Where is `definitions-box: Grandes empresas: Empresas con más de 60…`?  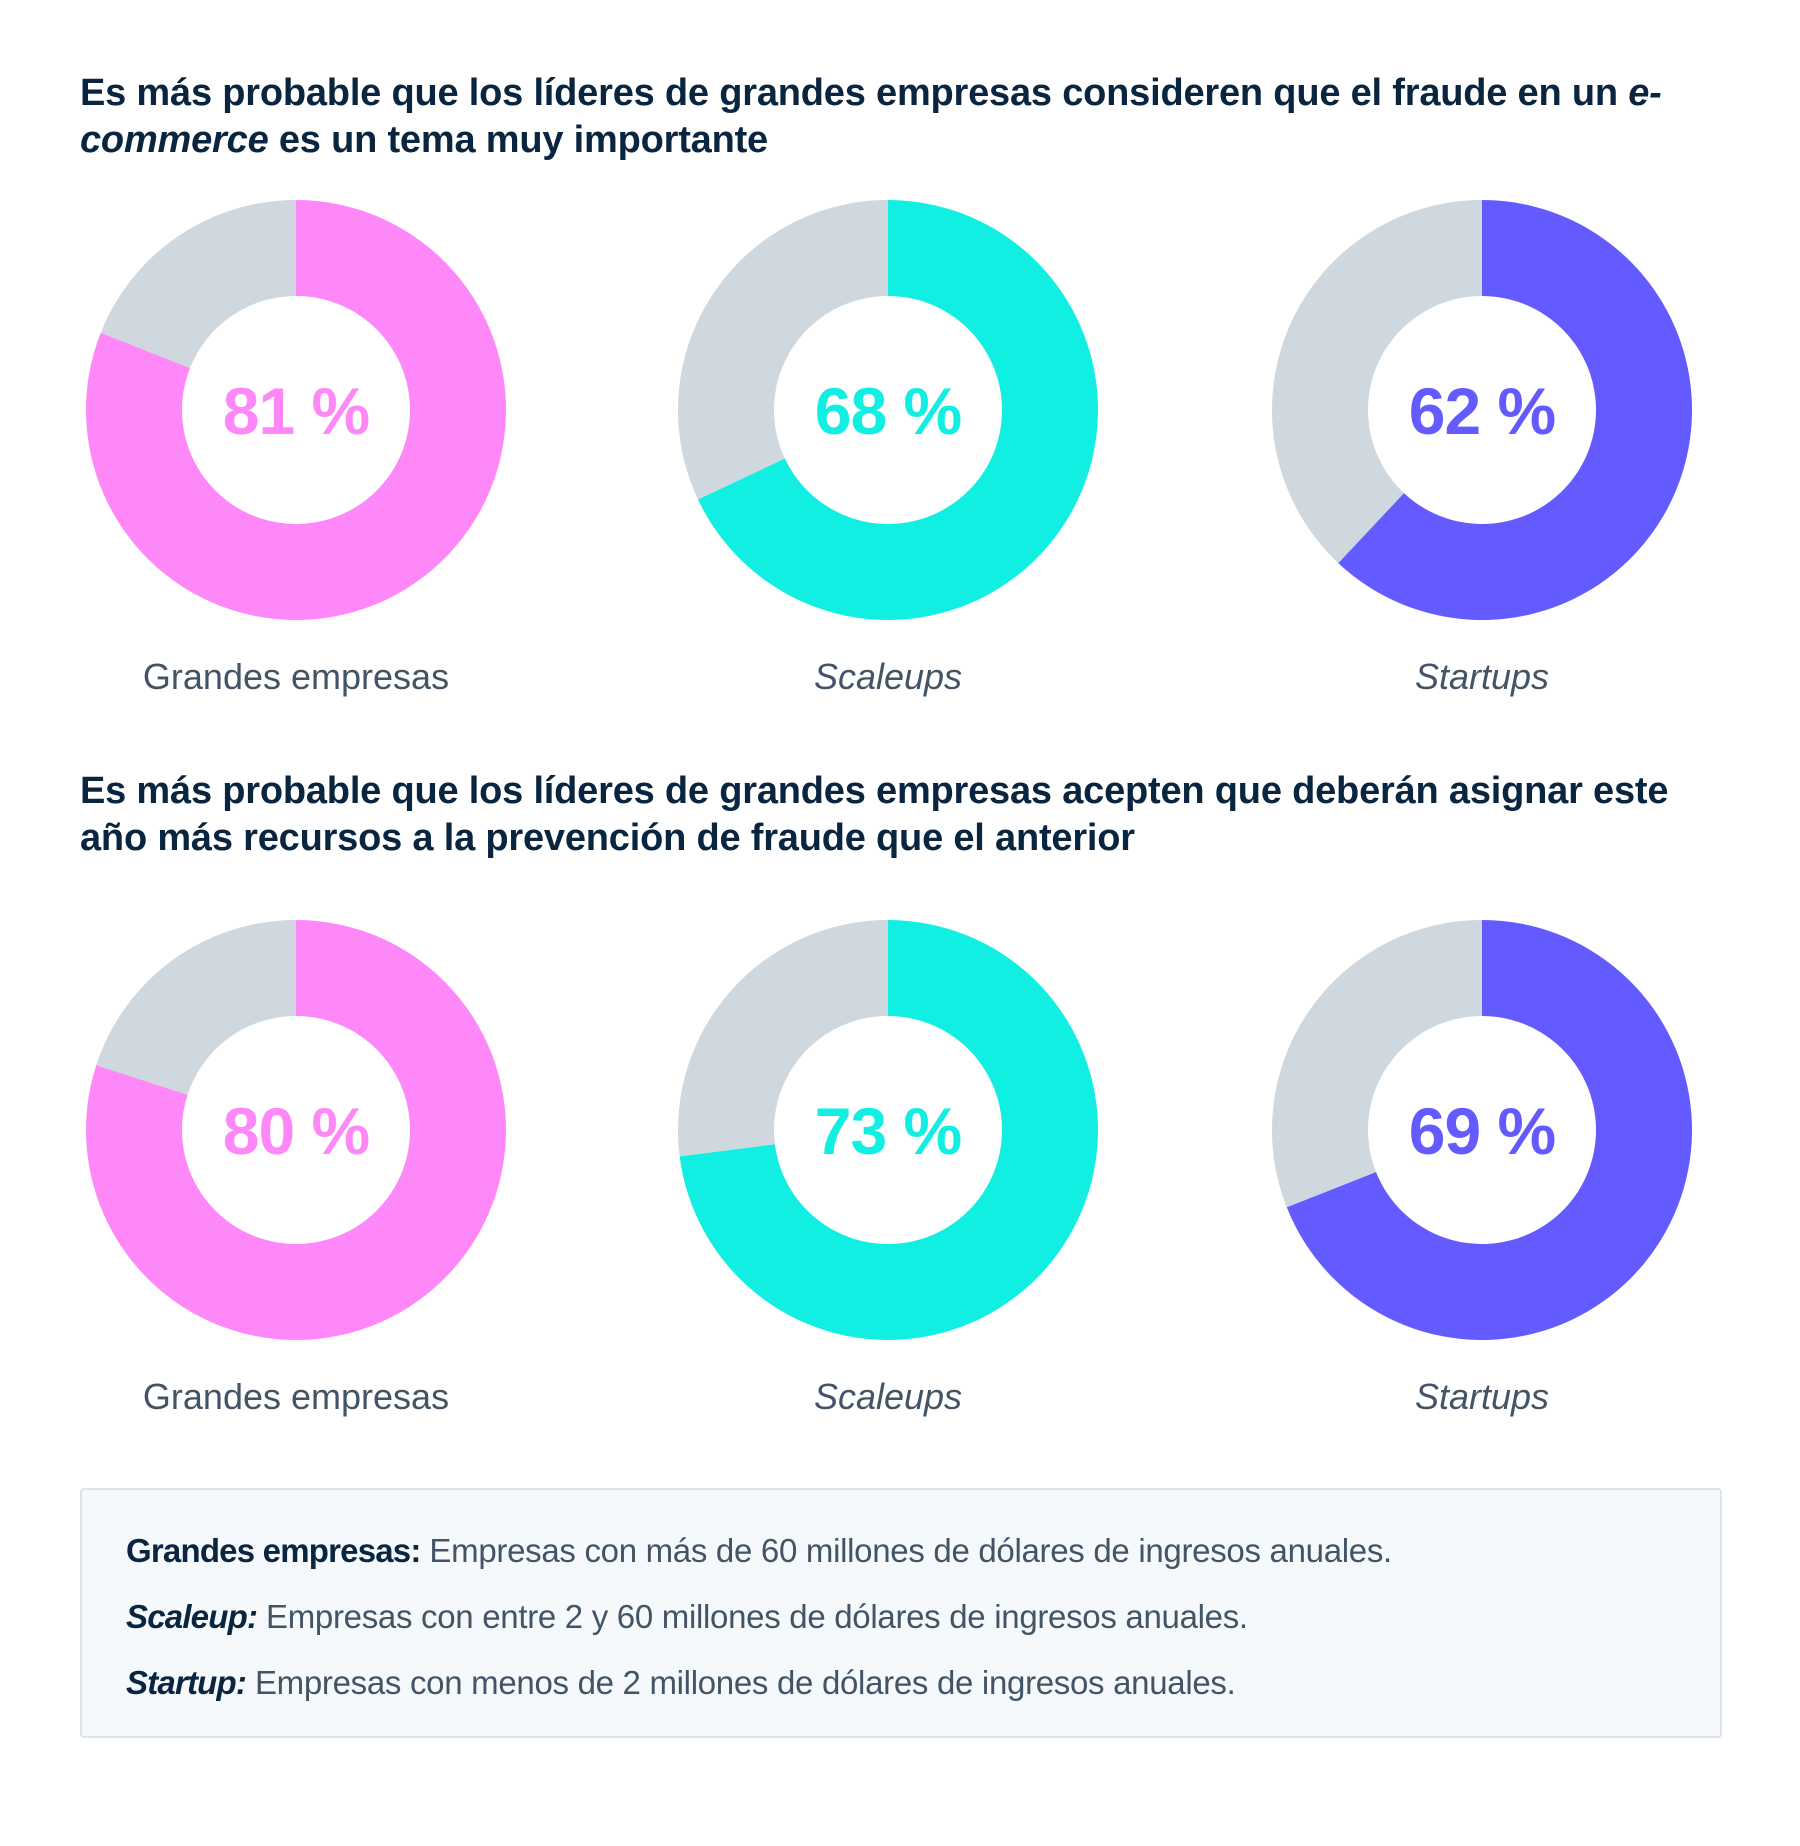 definitions-box: Grandes empresas: Empresas con más de 60… is located at coordinates (901, 1613).